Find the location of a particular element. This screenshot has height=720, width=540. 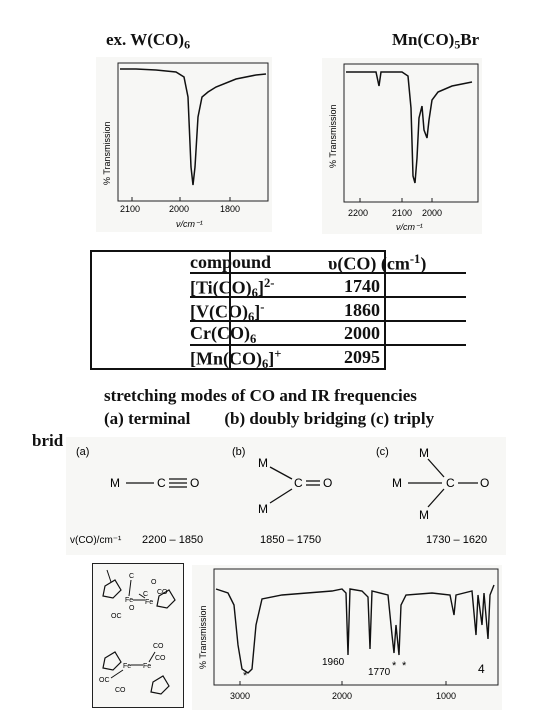

heading-mnco5br: Mn(CO)5Br is located at coordinates (435, 41).